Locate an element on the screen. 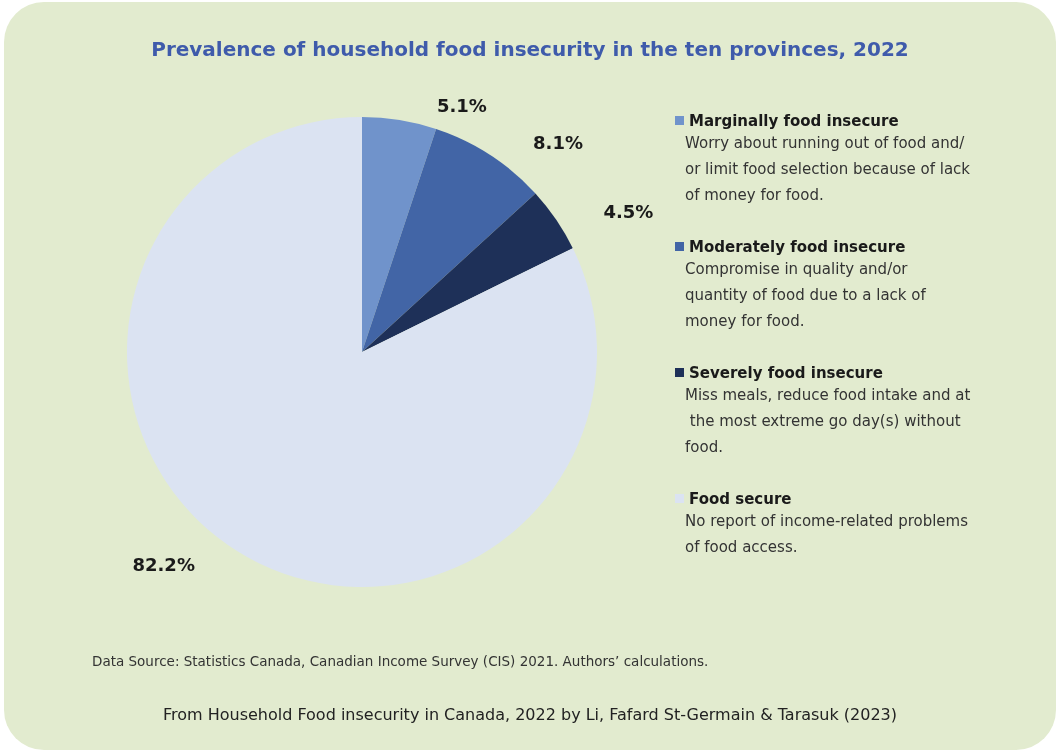 This screenshot has height=754, width=1060. legend-label: Severely food insecure is located at coordinates (786, 372).